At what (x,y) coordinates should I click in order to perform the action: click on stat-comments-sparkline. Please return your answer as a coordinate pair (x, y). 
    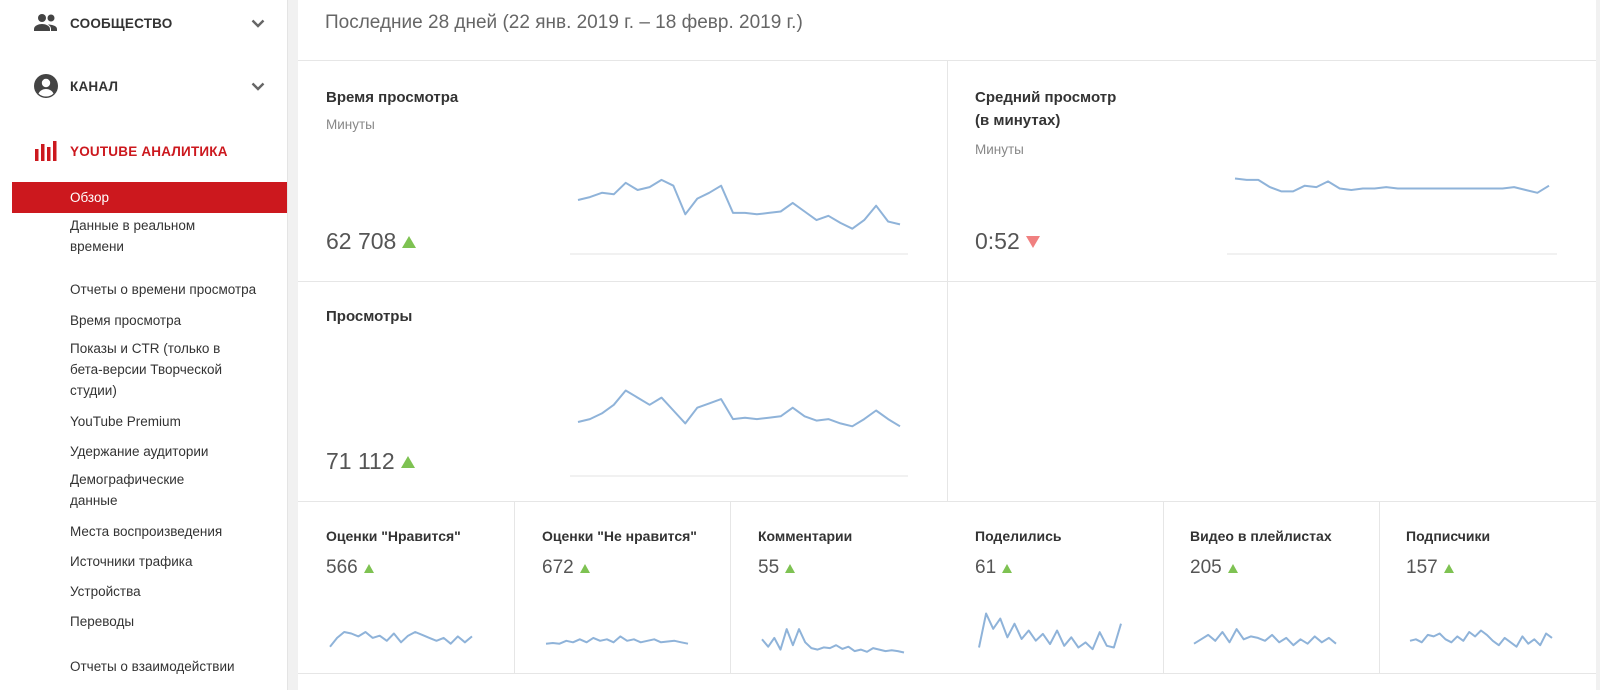
    Looking at the image, I should click on (833, 641).